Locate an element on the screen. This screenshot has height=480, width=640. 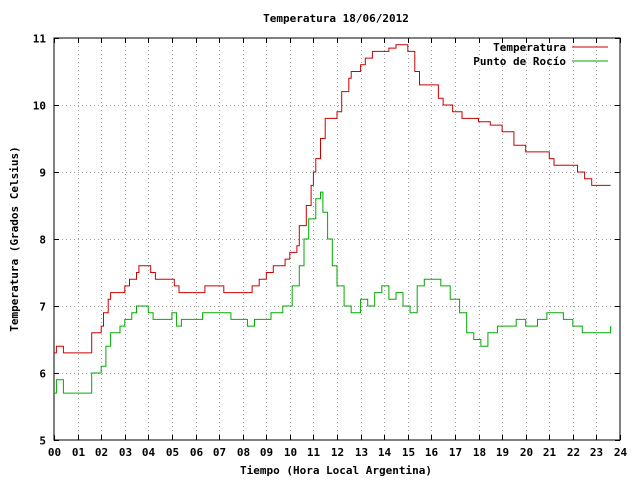
x-tick-label: 02 is located at coordinates (101, 452).